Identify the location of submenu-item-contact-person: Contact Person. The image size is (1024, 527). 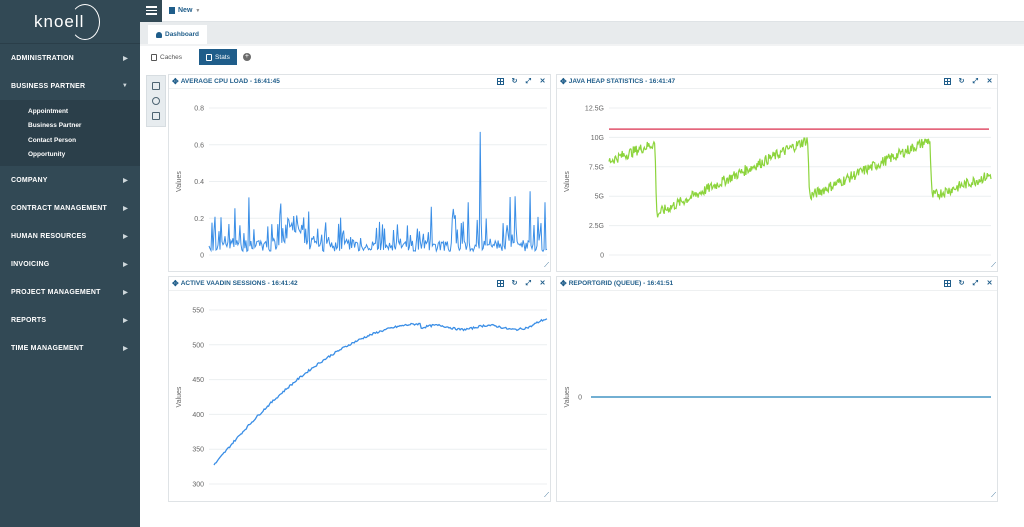
(52, 140).